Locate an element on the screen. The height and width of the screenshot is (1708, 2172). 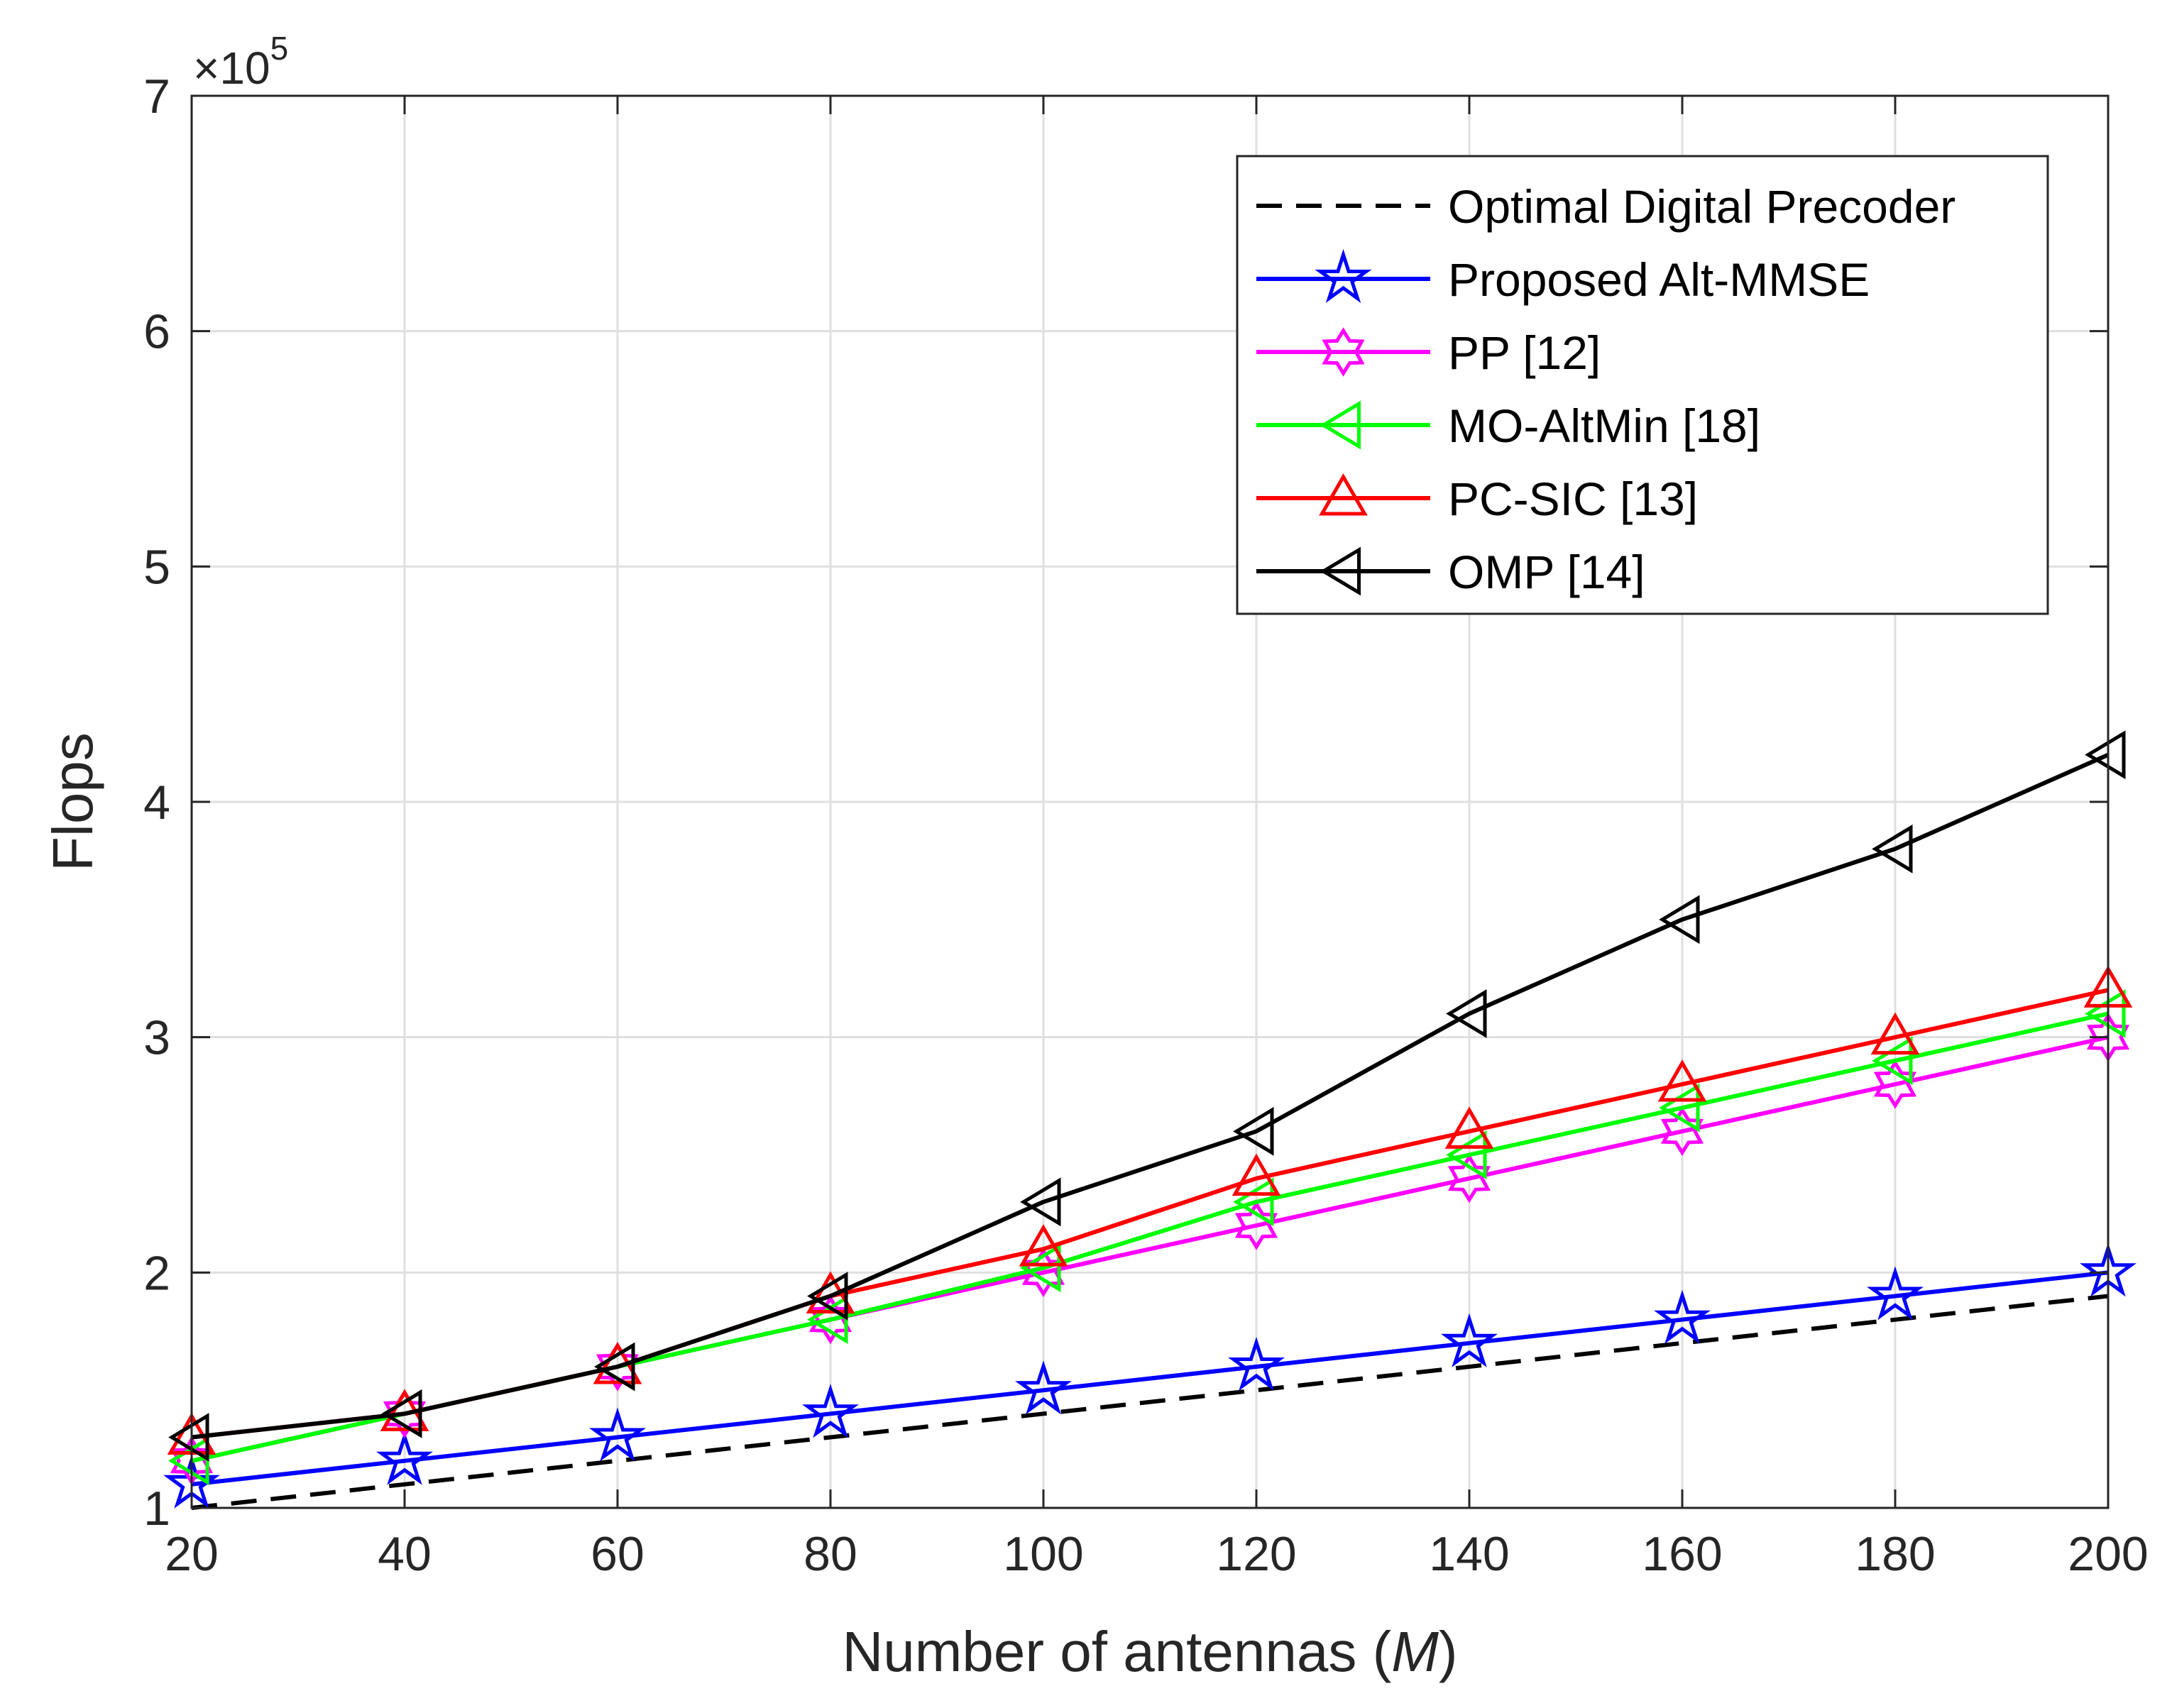
series-optimal-digital-precoder is located at coordinates (1150, 1402).